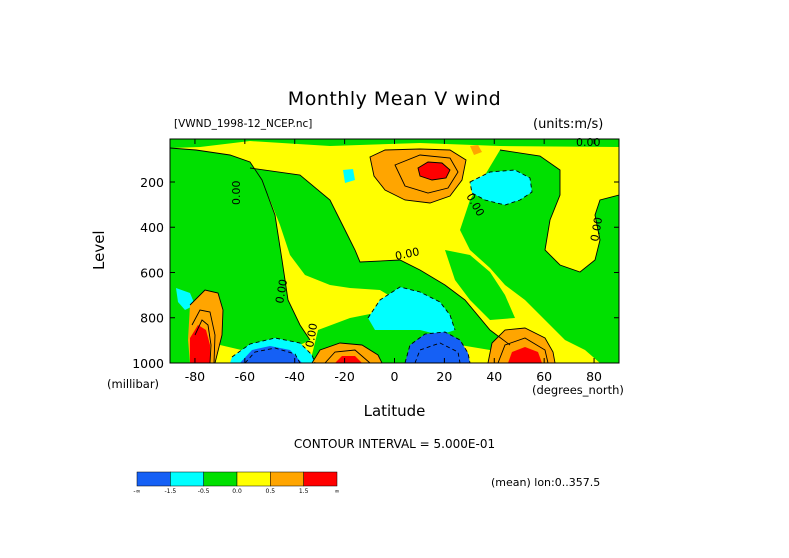 This screenshot has height=558, width=789. What do you see at coordinates (148, 363) in the screenshot?
I see `y-tick-label: 1000` at bounding box center [148, 363].